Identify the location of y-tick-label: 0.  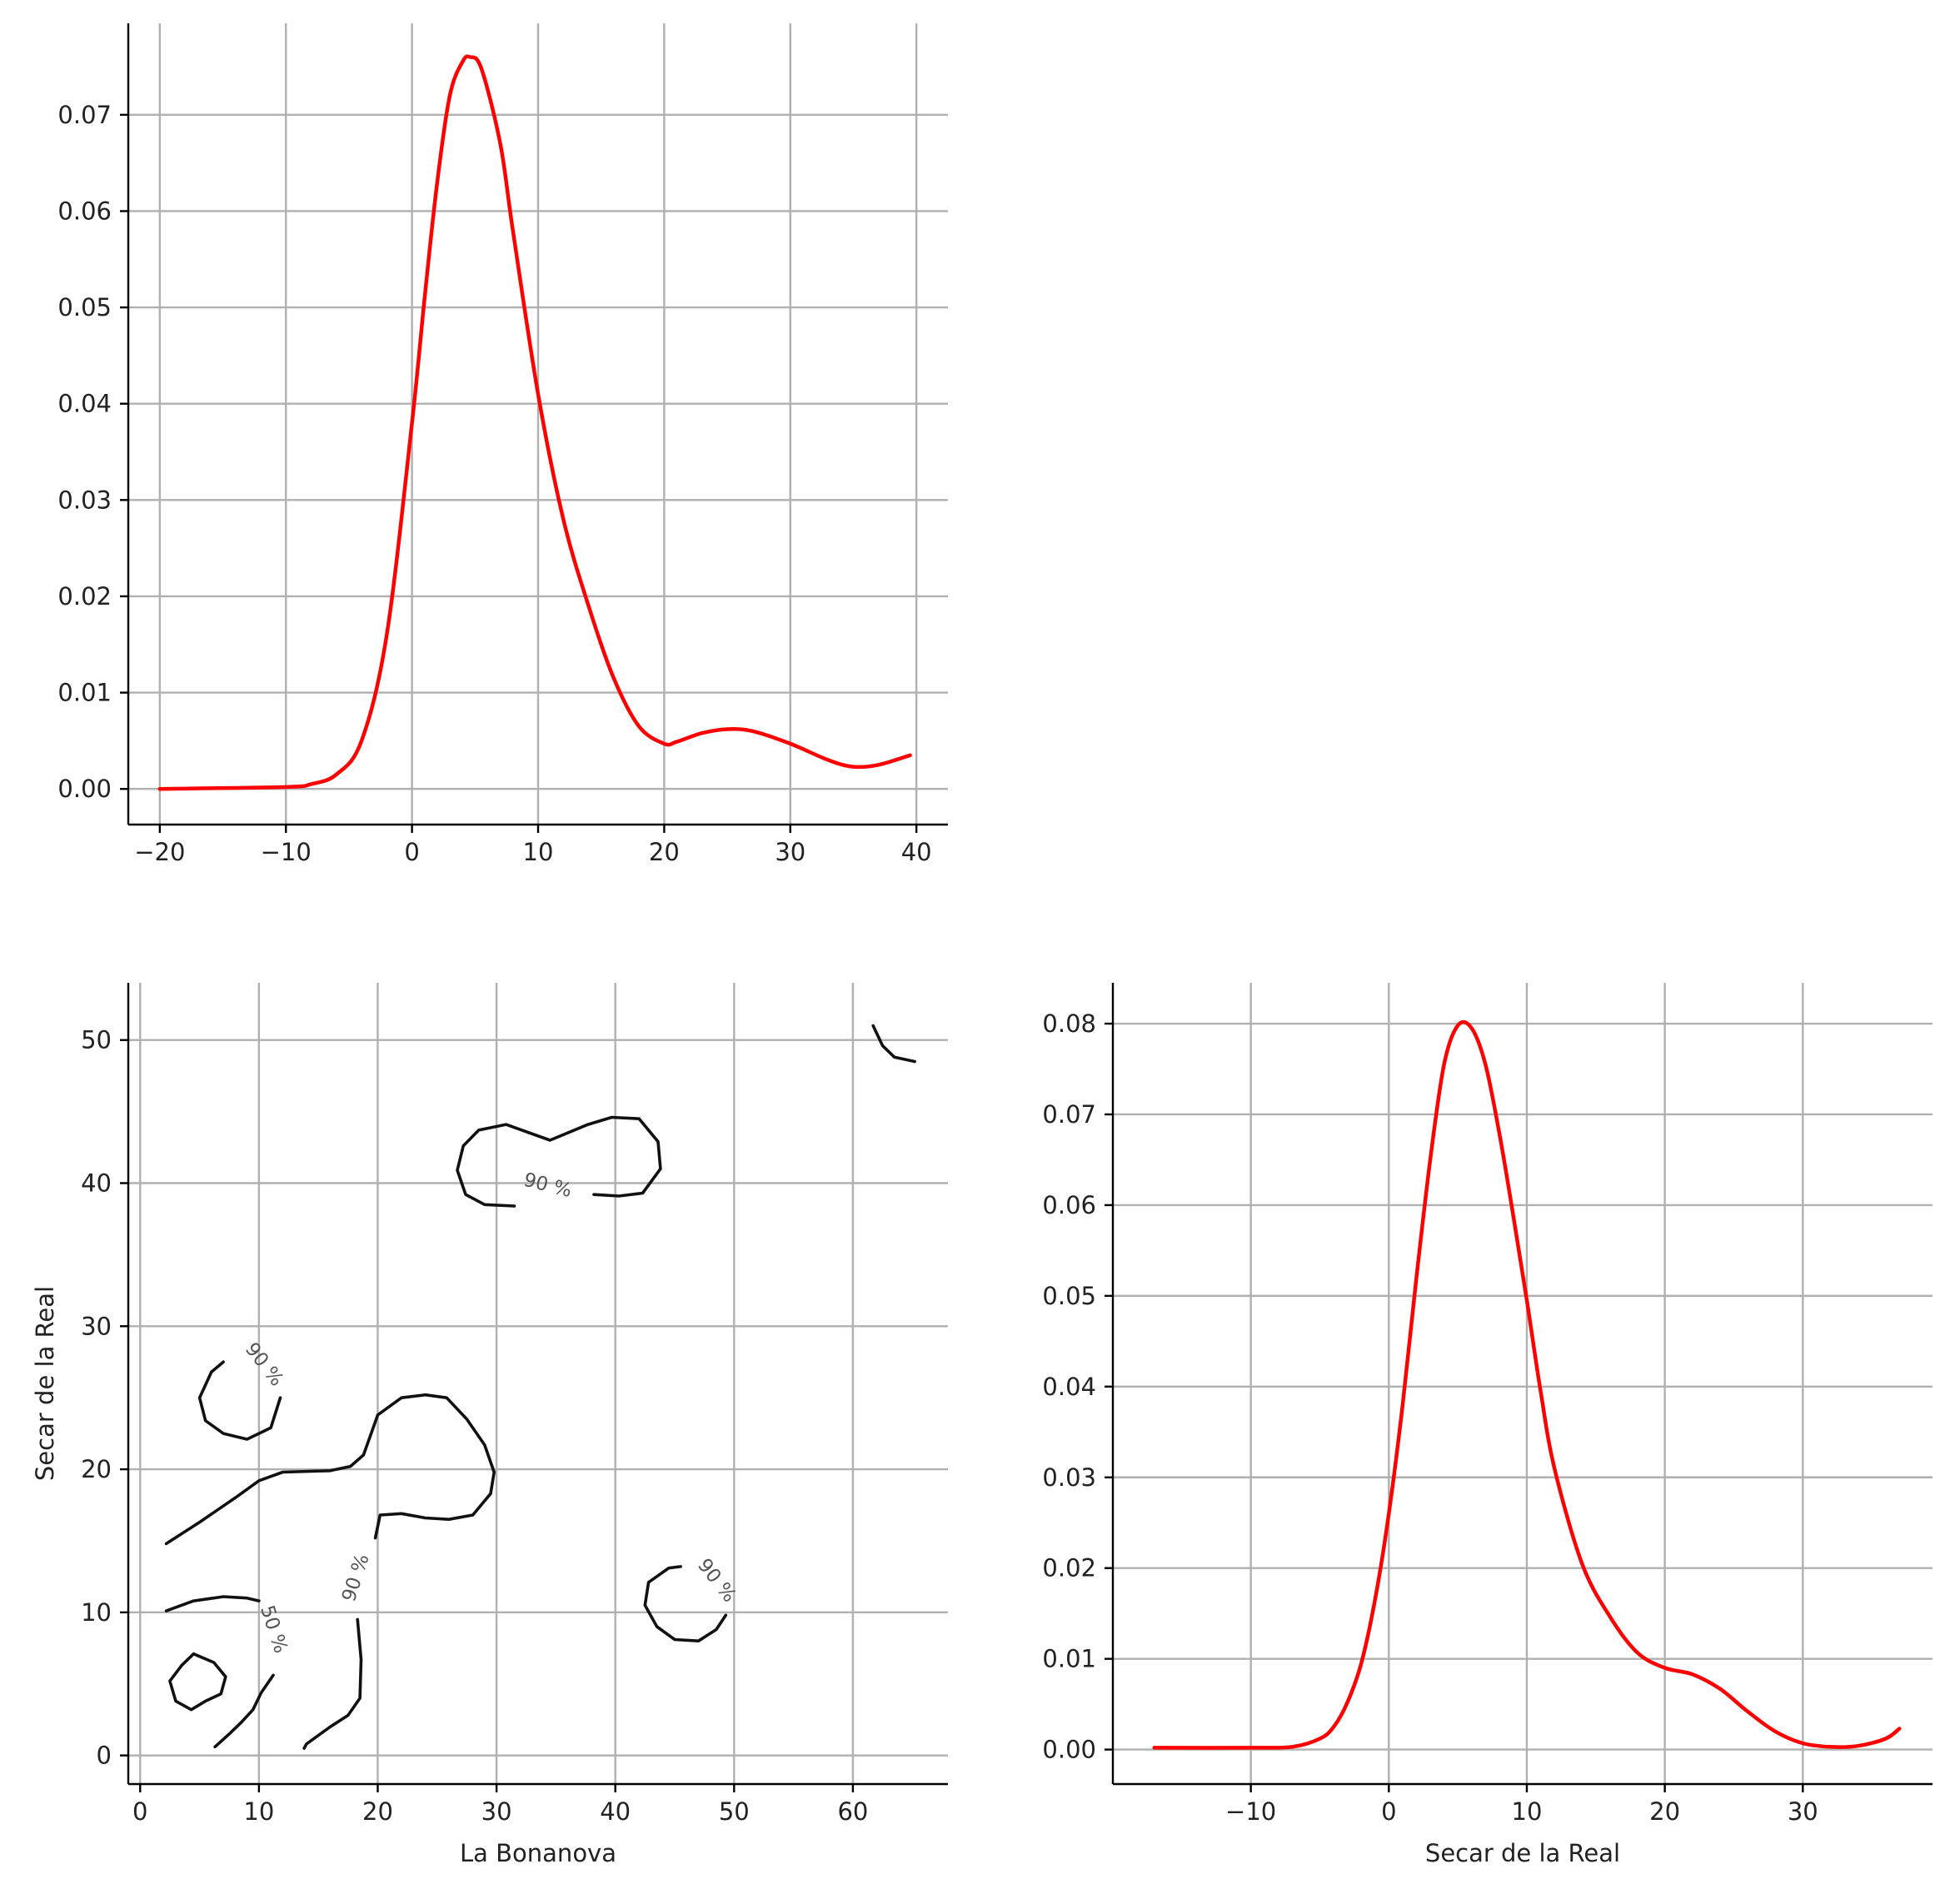
(104, 1756).